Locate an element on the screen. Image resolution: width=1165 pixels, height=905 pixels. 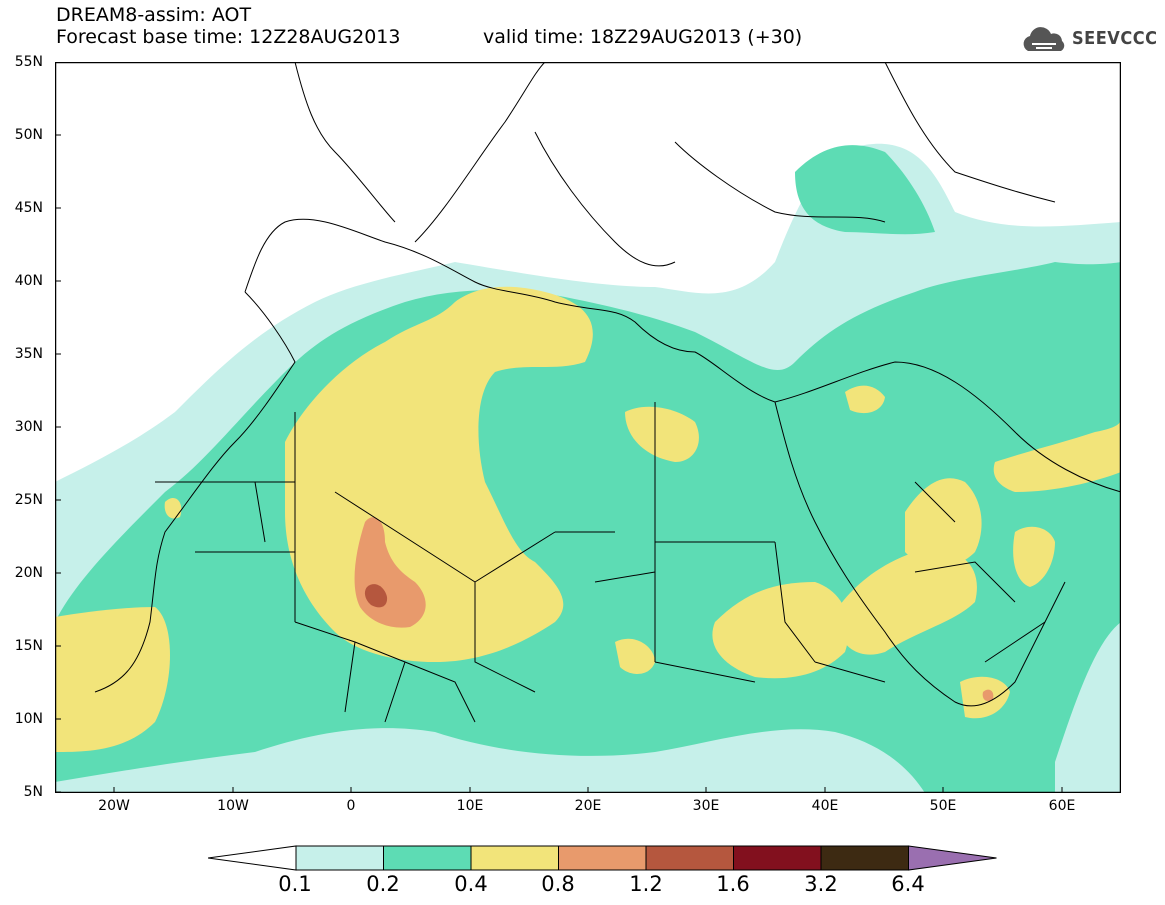
lat-label: 15N is located at coordinates (28, 646).